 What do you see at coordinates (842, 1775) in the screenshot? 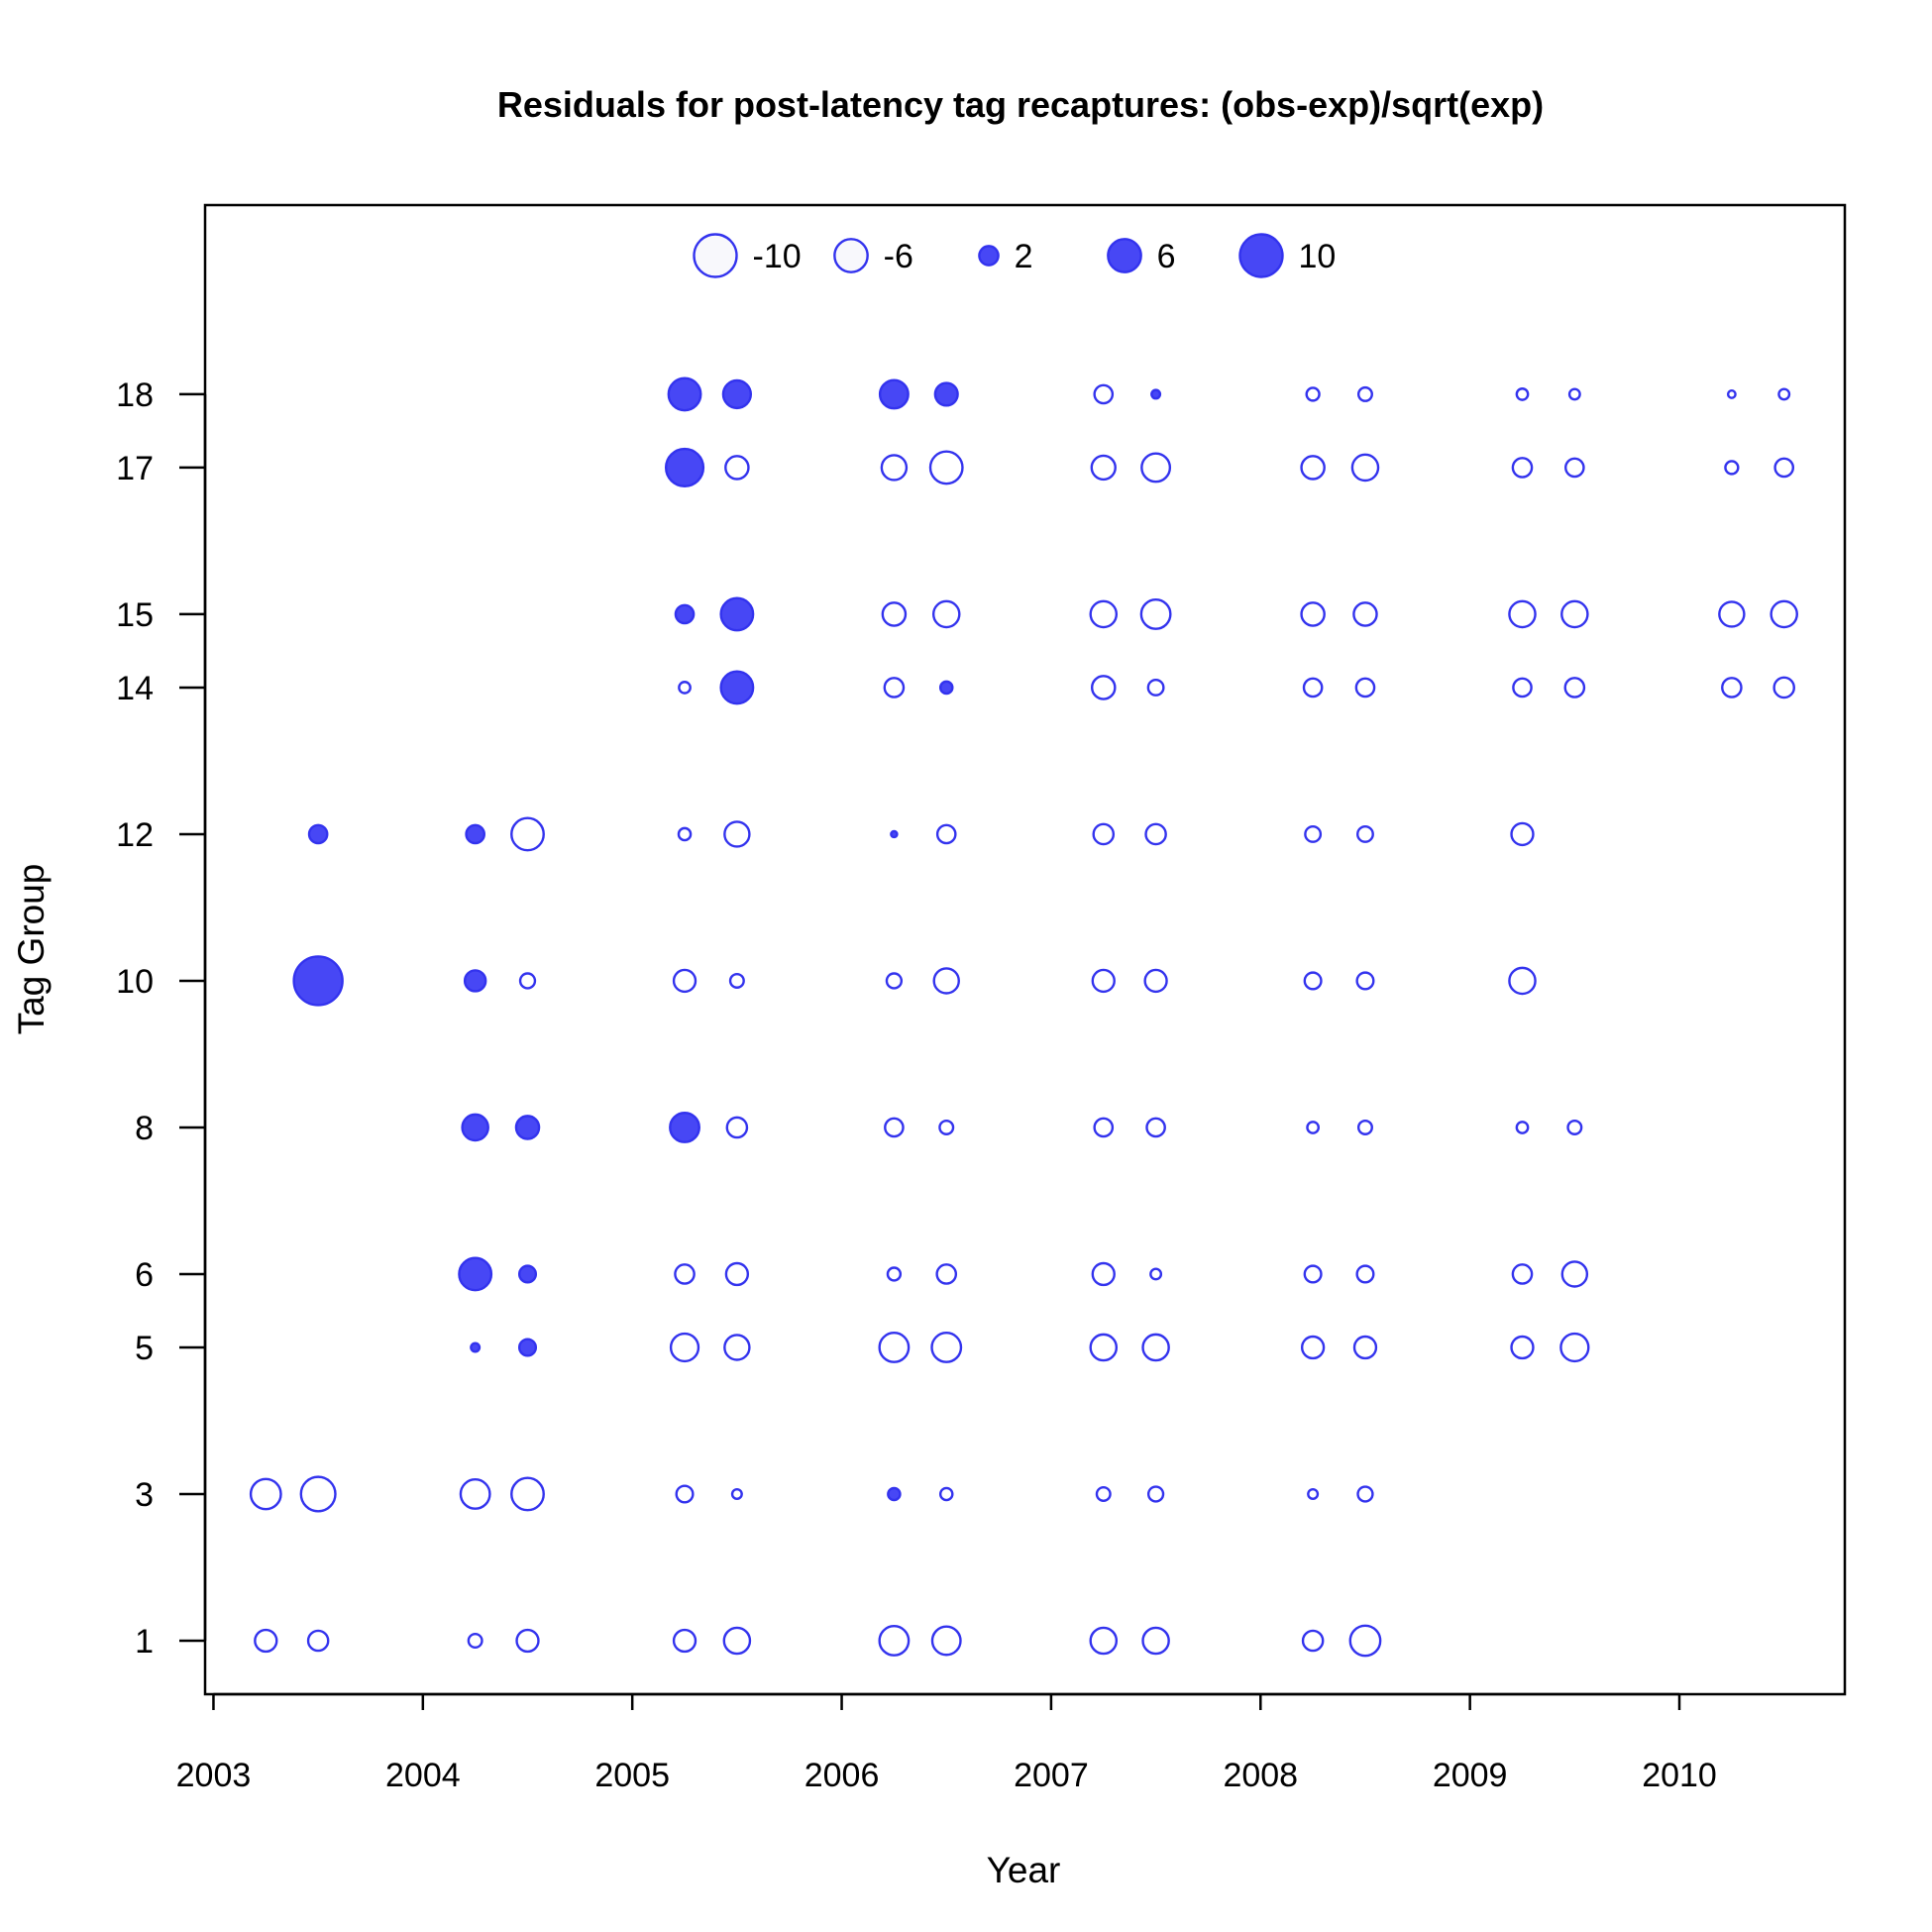
I see `x-tick-label: 2006` at bounding box center [842, 1775].